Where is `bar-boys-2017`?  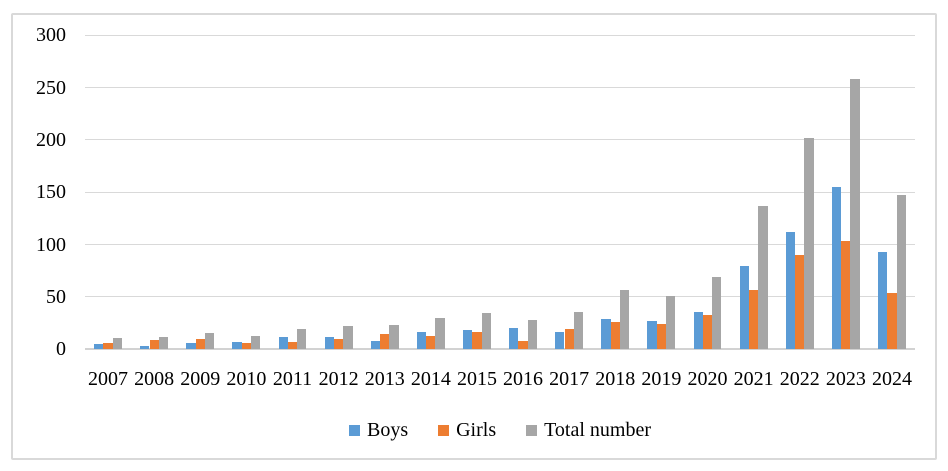
bar-boys-2017 is located at coordinates (560, 340).